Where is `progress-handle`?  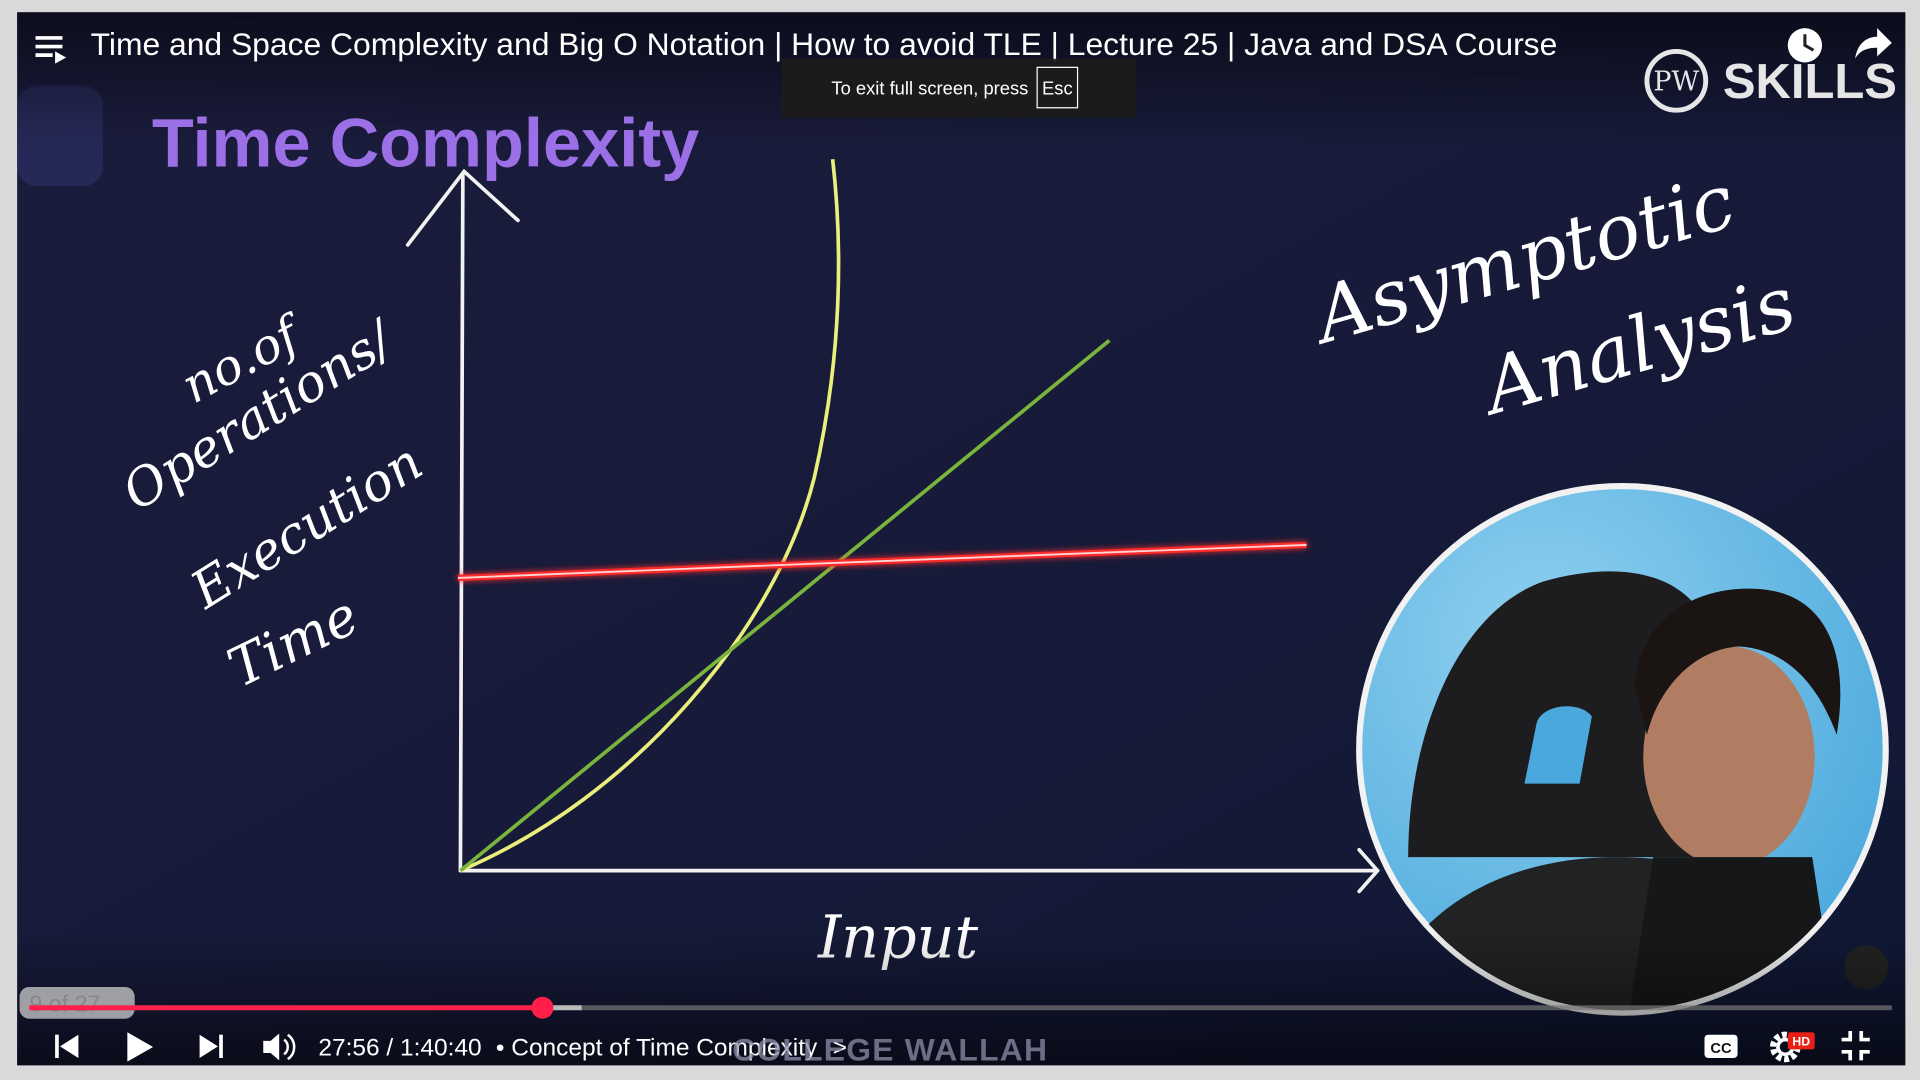
progress-handle is located at coordinates (542, 1007).